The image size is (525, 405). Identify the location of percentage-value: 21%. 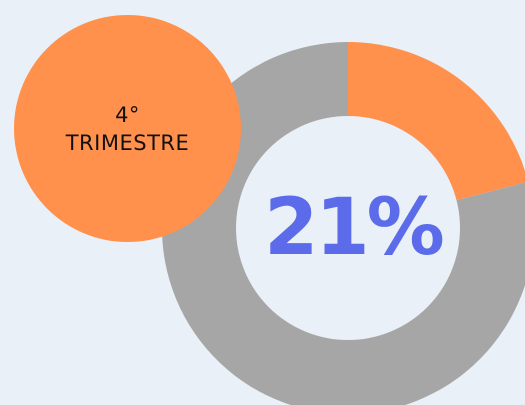
(354, 228).